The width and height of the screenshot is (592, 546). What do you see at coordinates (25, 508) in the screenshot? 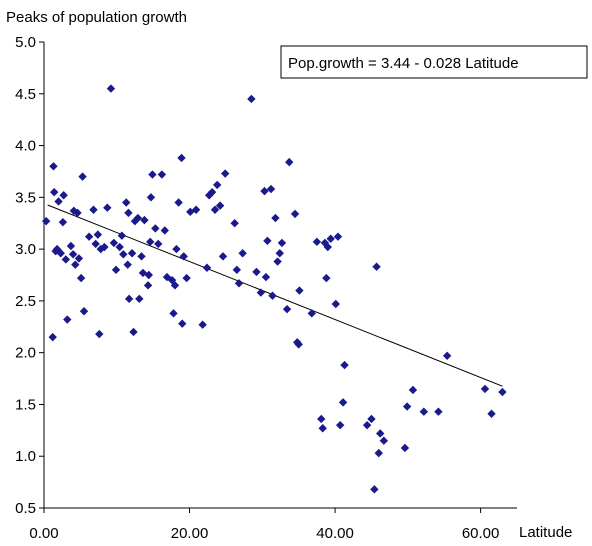
I see `y-tick-label: 0.5` at bounding box center [25, 508].